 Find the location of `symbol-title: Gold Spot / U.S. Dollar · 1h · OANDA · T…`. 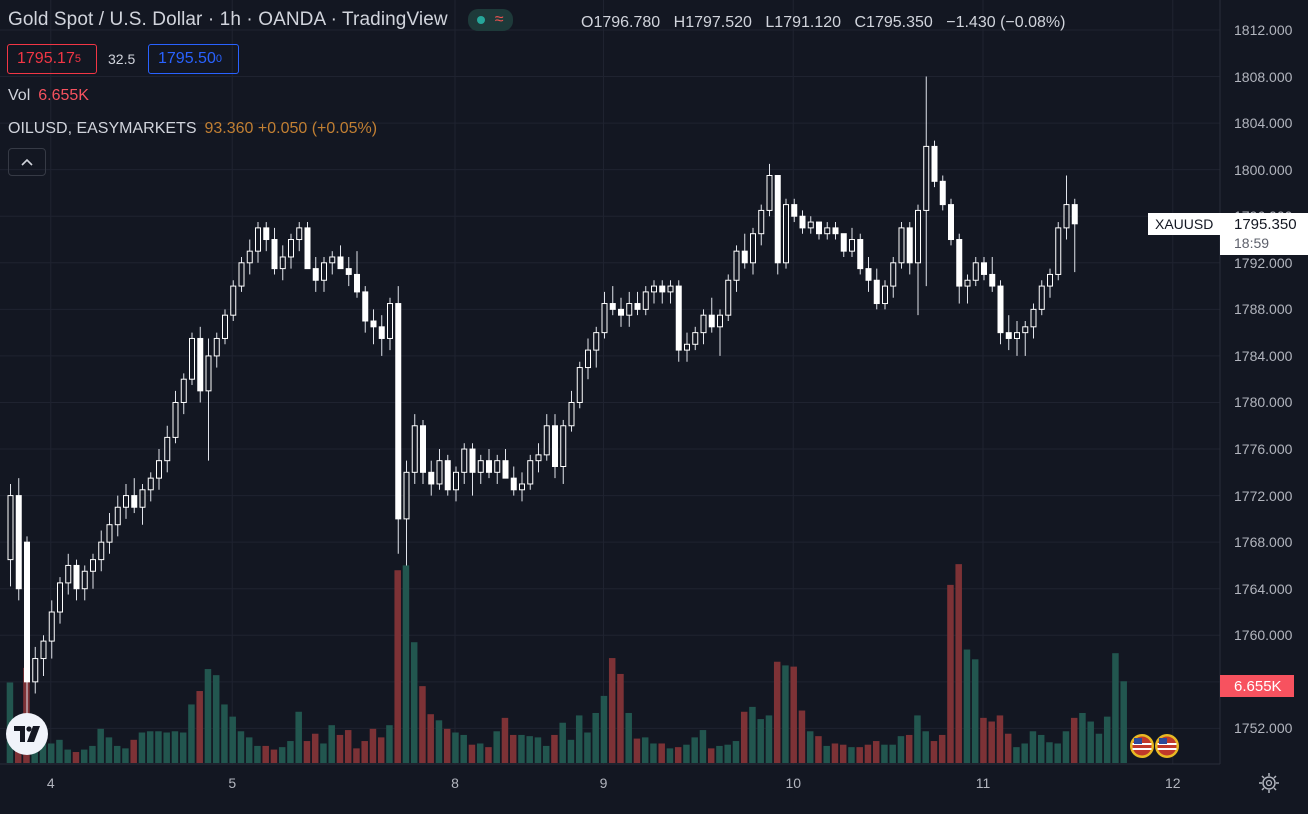

symbol-title: Gold Spot / U.S. Dollar · 1h · OANDA · T… is located at coordinates (228, 19).